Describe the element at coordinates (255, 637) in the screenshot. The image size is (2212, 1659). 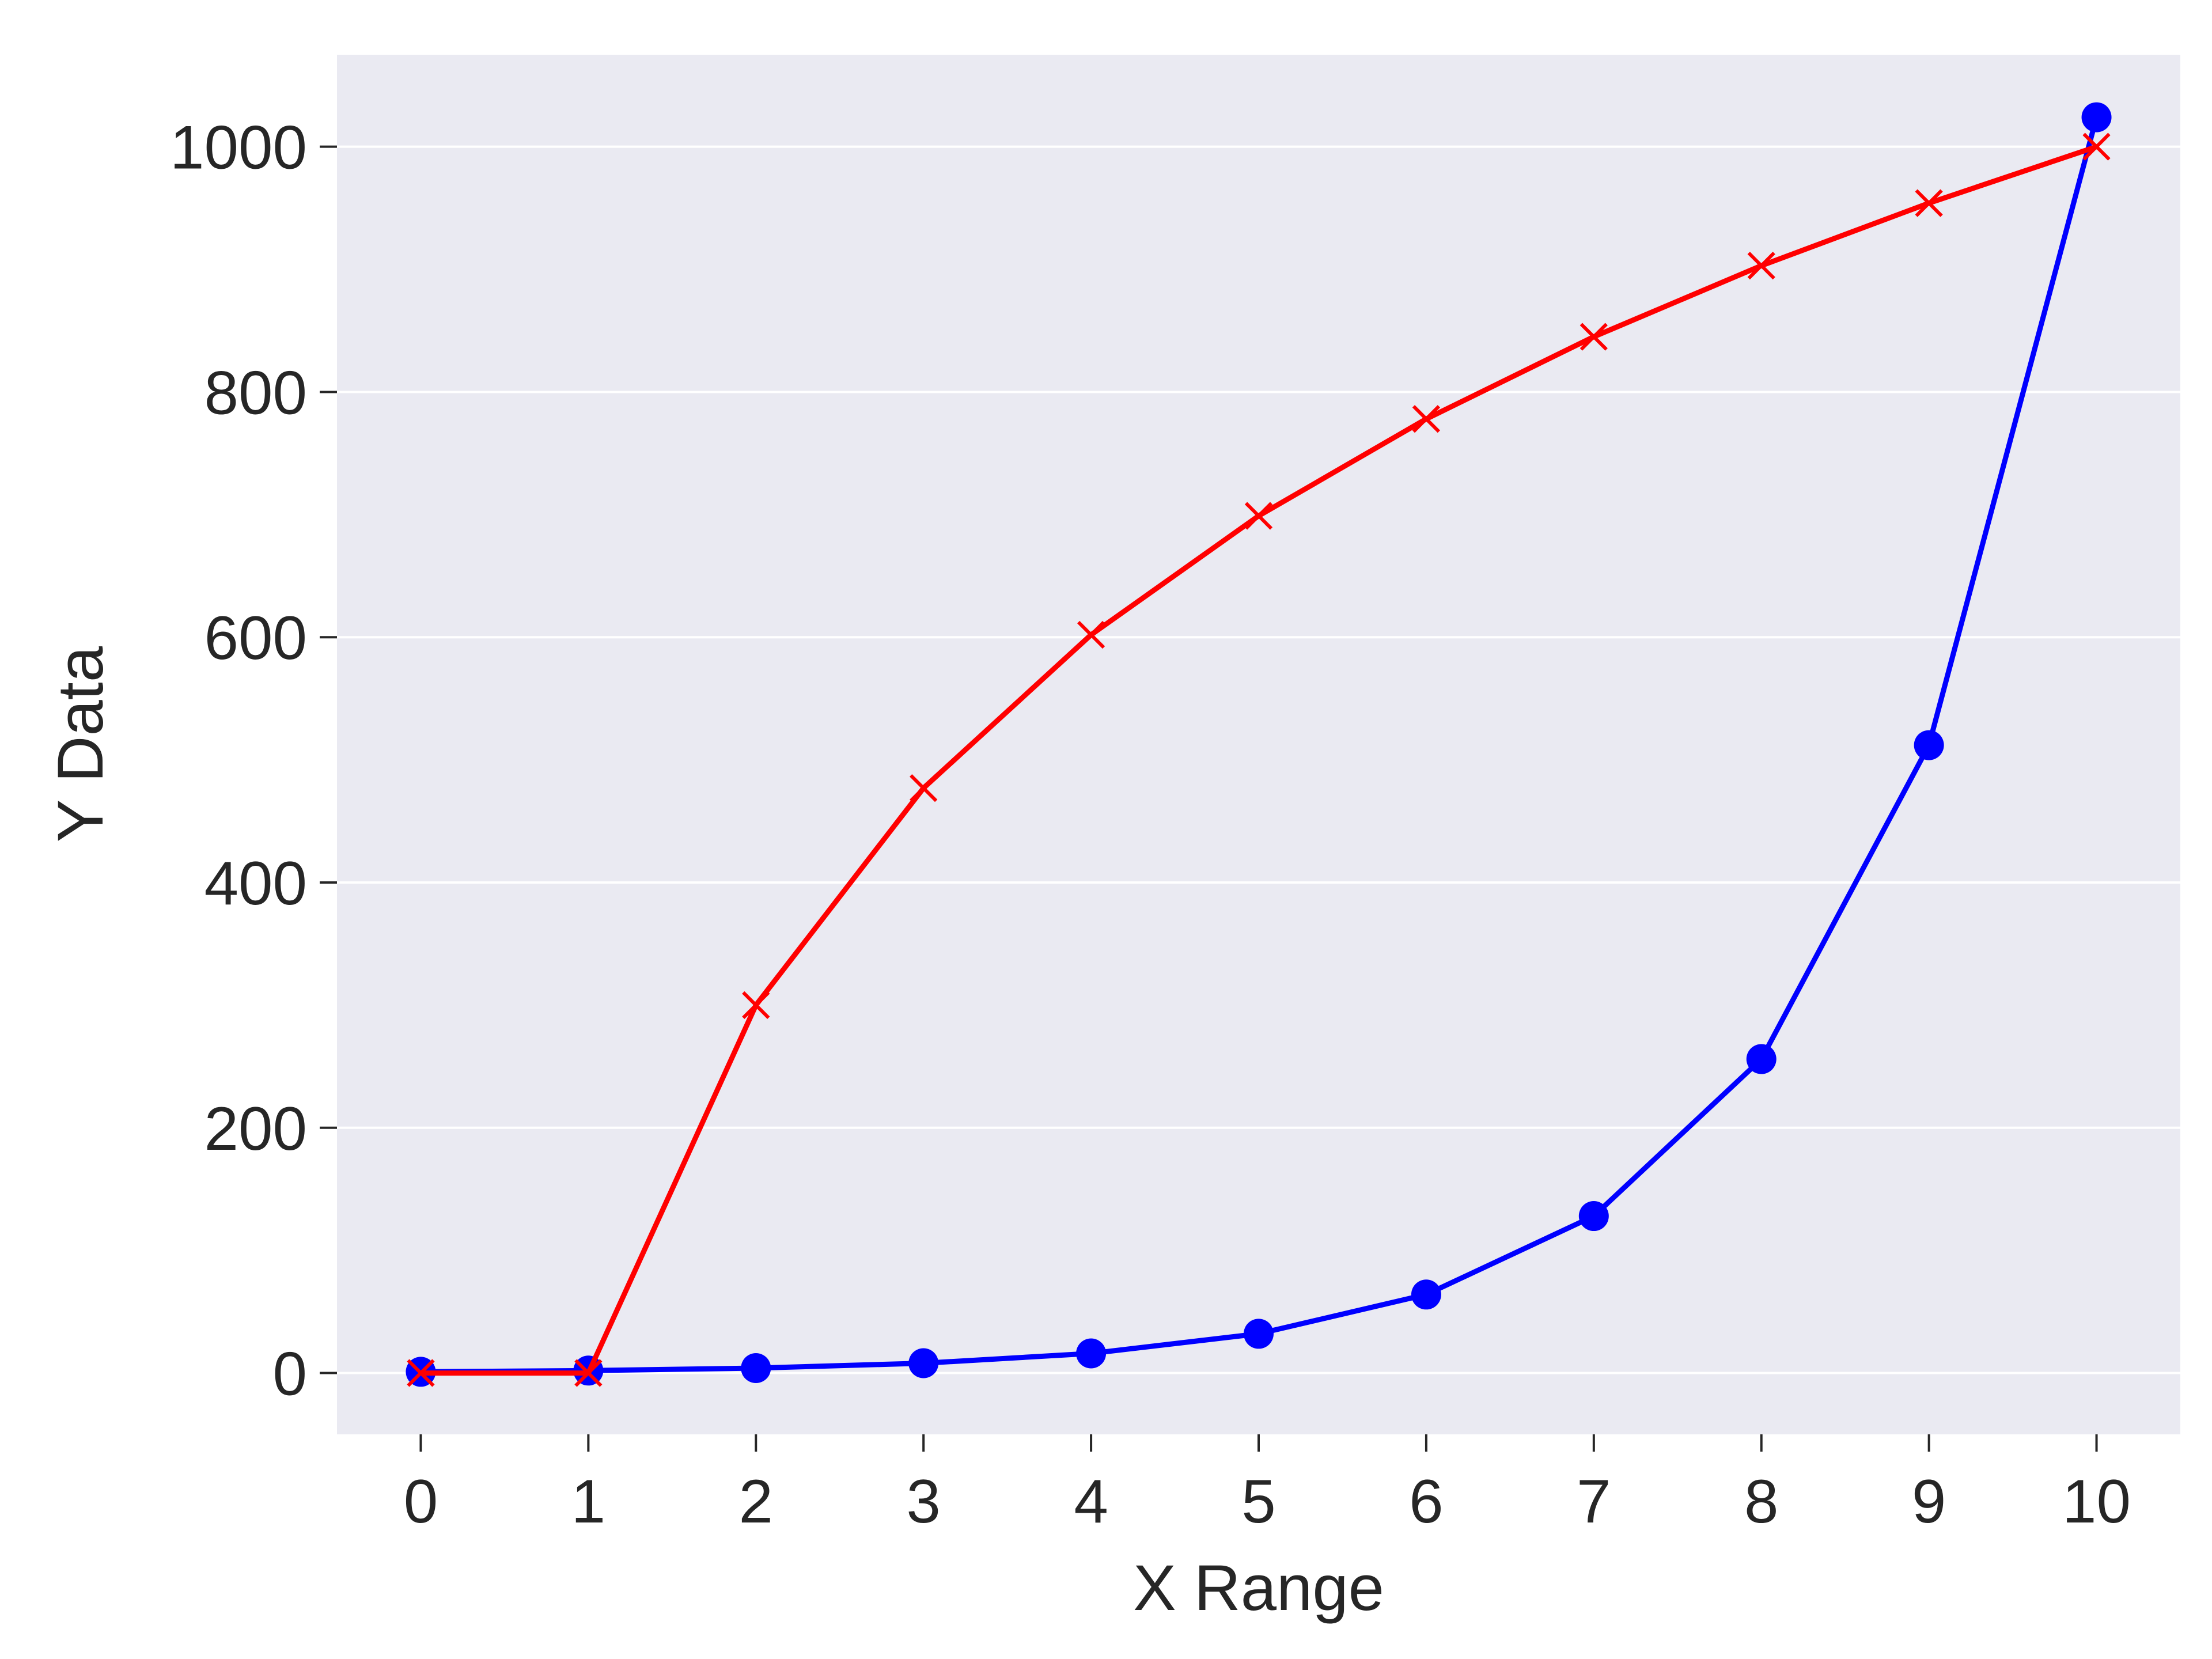
I see `y-tick-label: 600` at that location.